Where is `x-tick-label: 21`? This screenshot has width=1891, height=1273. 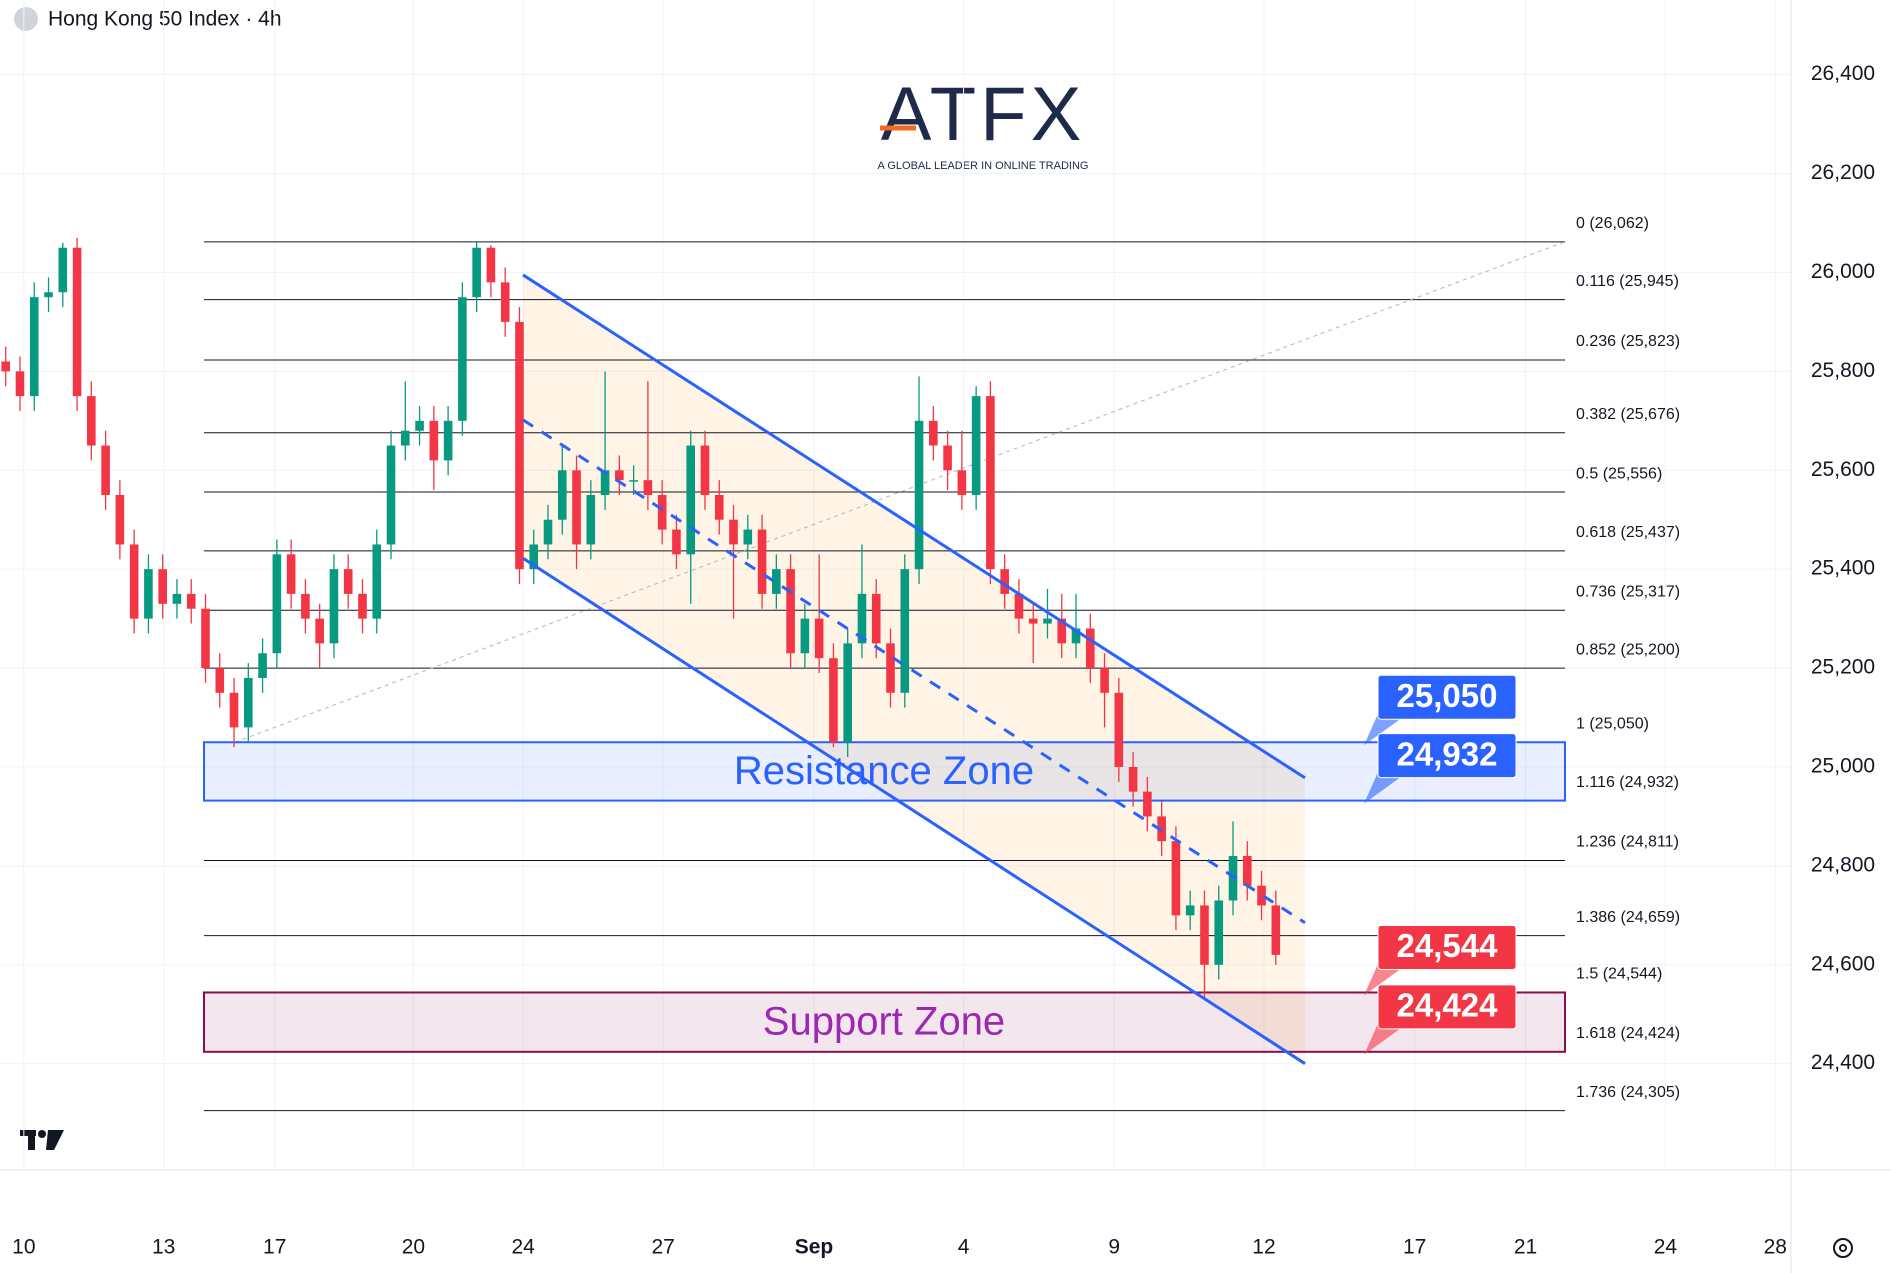 x-tick-label: 21 is located at coordinates (1525, 1247).